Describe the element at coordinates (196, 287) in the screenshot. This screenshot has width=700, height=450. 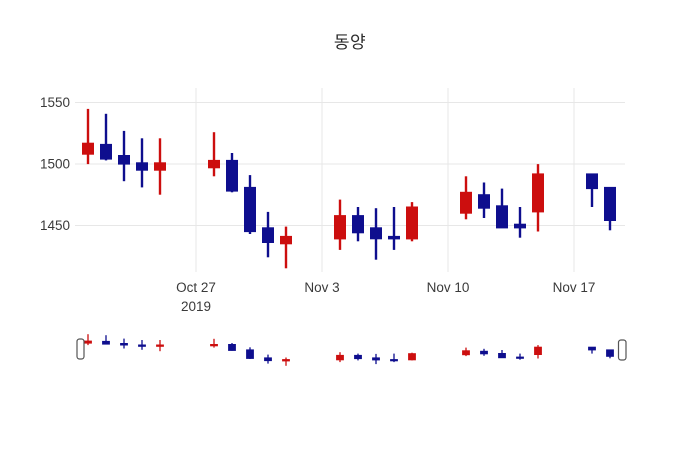
I see `x-tick-label: Oct 27` at that location.